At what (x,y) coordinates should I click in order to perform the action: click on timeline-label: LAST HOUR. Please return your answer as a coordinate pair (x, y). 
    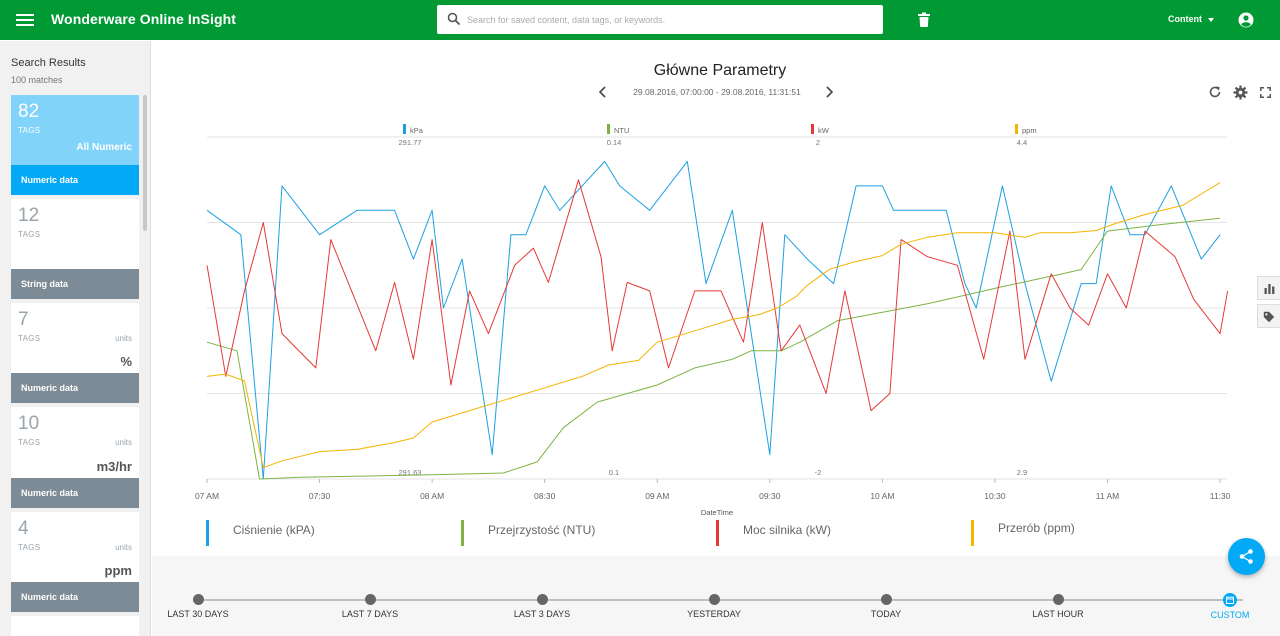
    Looking at the image, I should click on (1058, 614).